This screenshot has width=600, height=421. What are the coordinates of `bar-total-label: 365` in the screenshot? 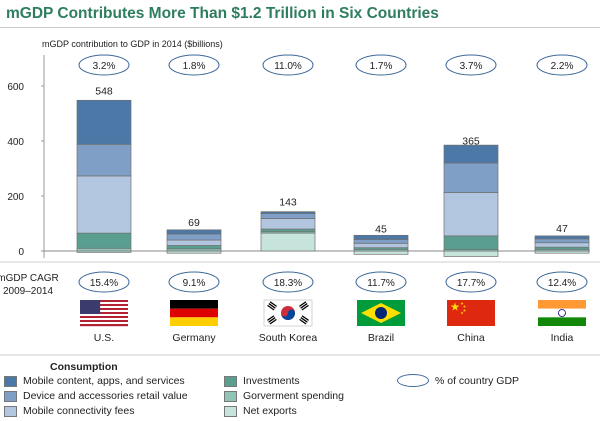 It's located at (471, 142).